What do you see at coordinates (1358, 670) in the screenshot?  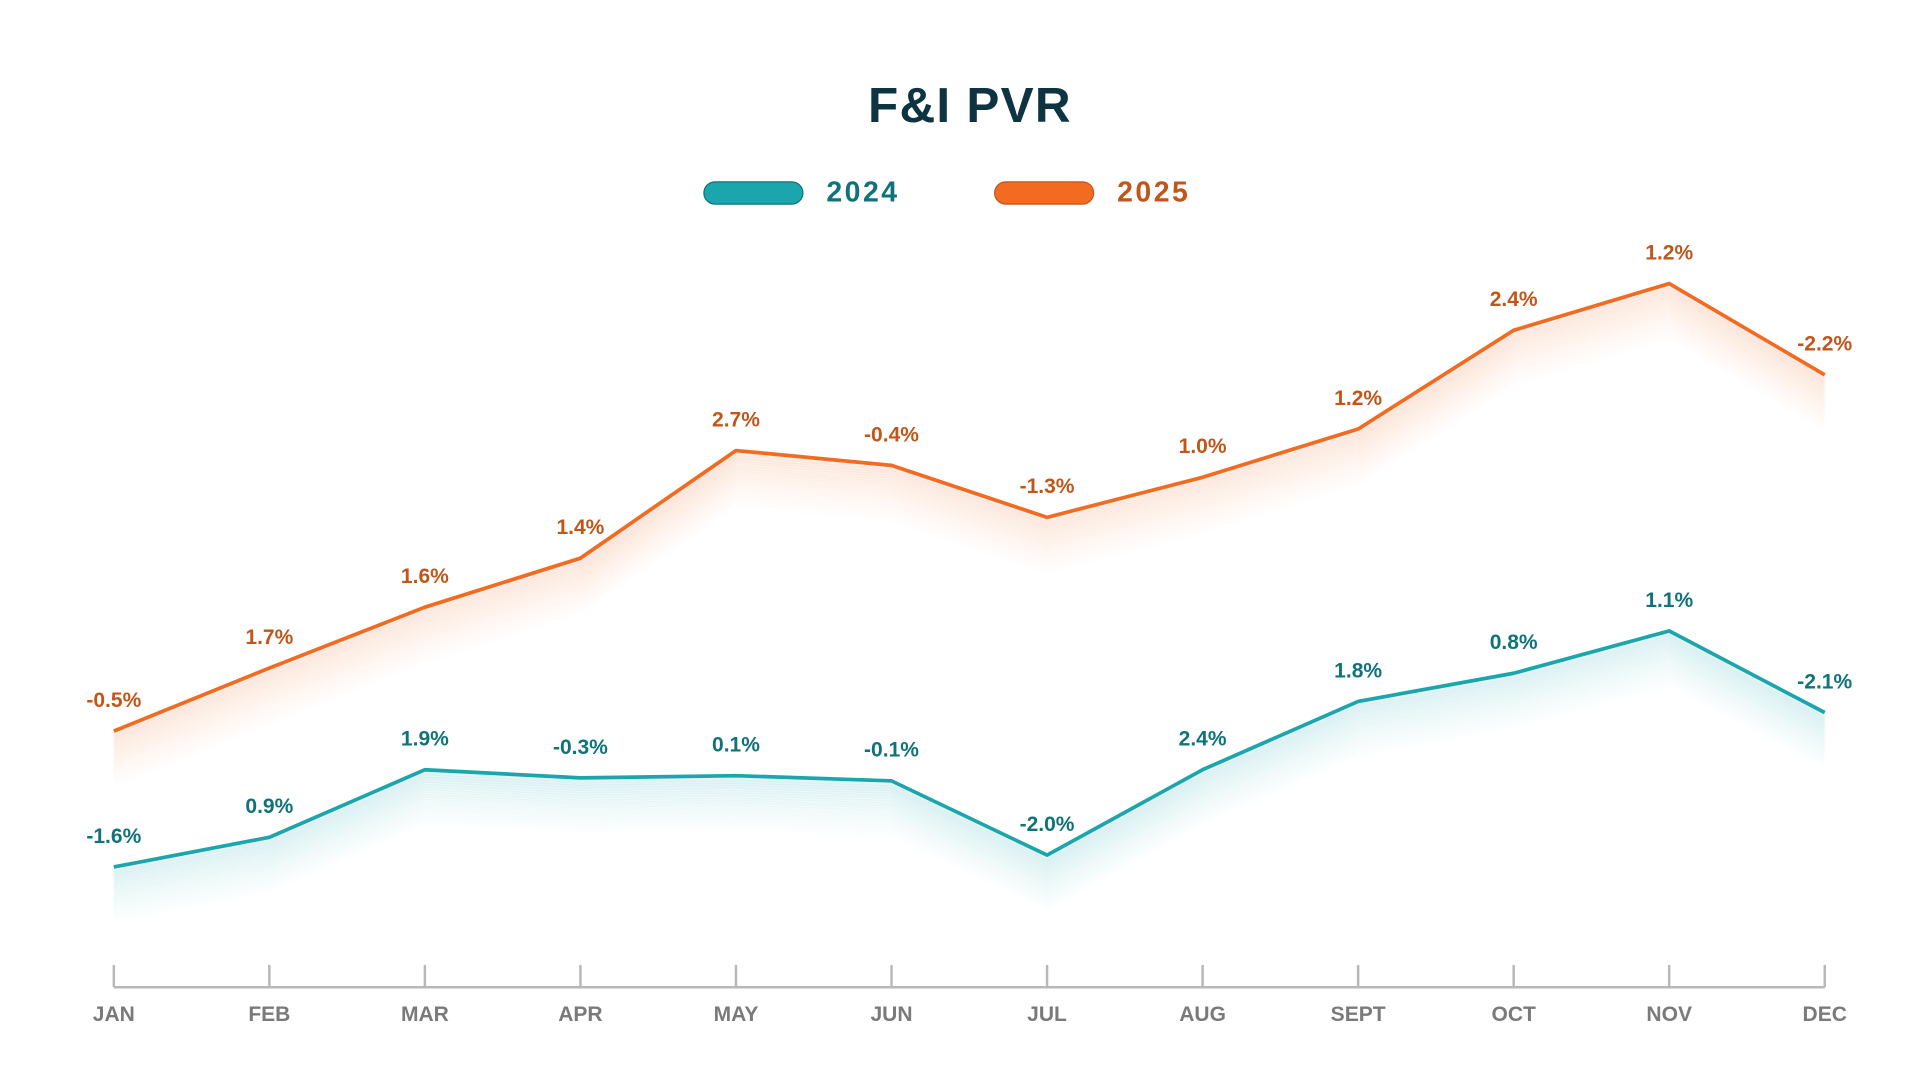 I see `data-label: 1.8%` at bounding box center [1358, 670].